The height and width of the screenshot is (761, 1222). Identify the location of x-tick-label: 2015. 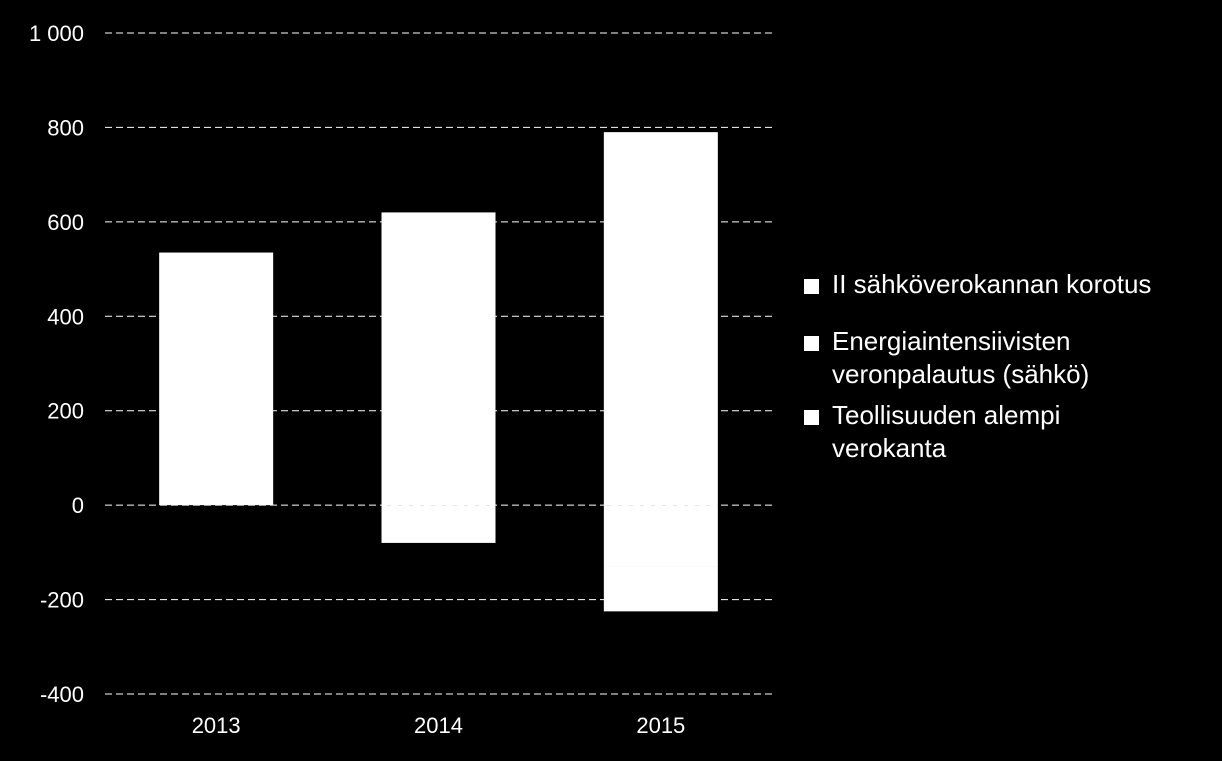
(660, 725).